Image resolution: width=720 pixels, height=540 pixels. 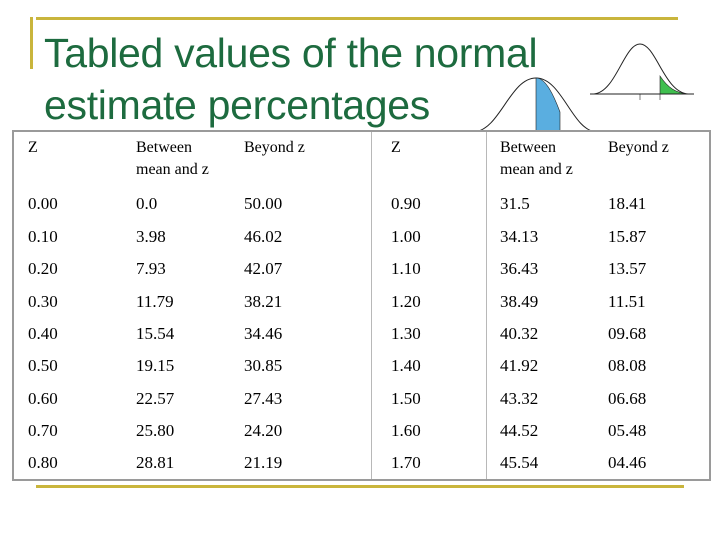 I want to click on table-cell: 1.30, so click(x=406, y=333).